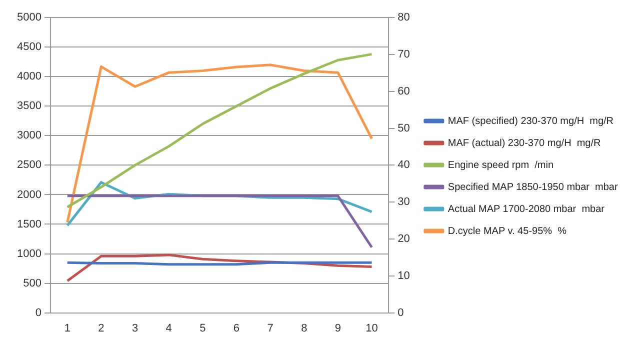 The width and height of the screenshot is (640, 350). I want to click on y-tick-label: 3000, so click(29, 136).